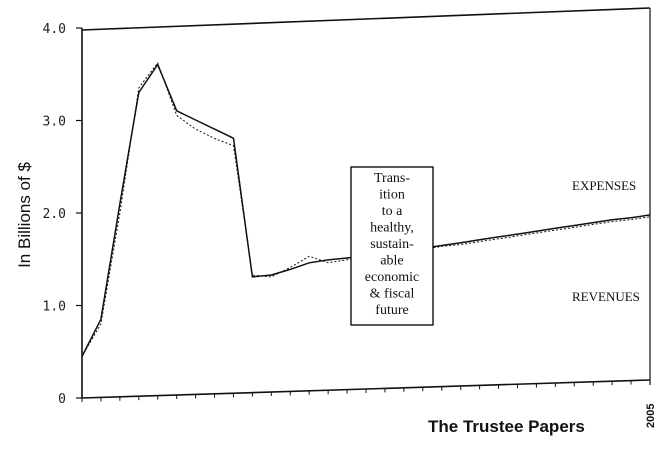 The width and height of the screenshot is (660, 449). Describe the element at coordinates (391, 261) in the screenshot. I see `annotation-line: able` at that location.